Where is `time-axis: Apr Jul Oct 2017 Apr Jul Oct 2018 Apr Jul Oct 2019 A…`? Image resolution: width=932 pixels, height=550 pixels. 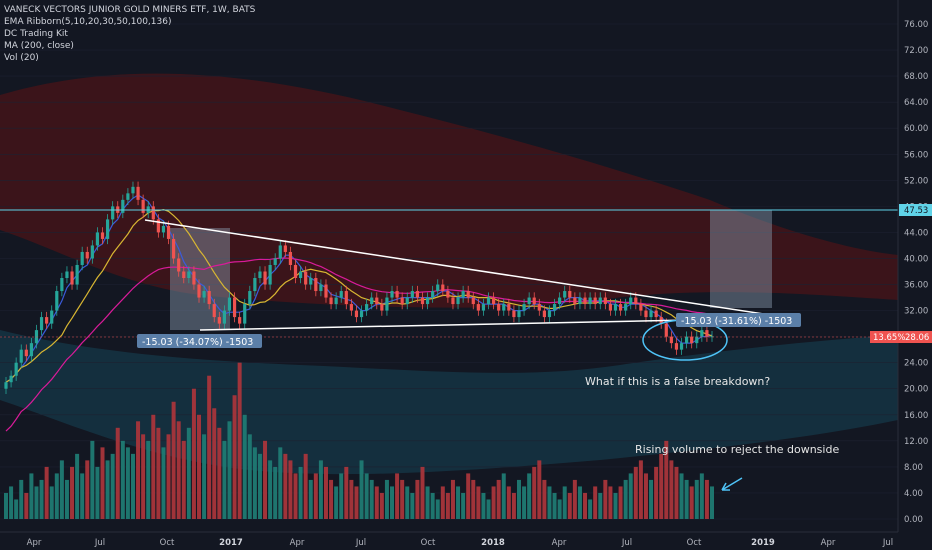 time-axis: Apr Jul Oct 2017 Apr Jul Oct 2018 Apr Jul Oct 2019 A… is located at coordinates (460, 543).